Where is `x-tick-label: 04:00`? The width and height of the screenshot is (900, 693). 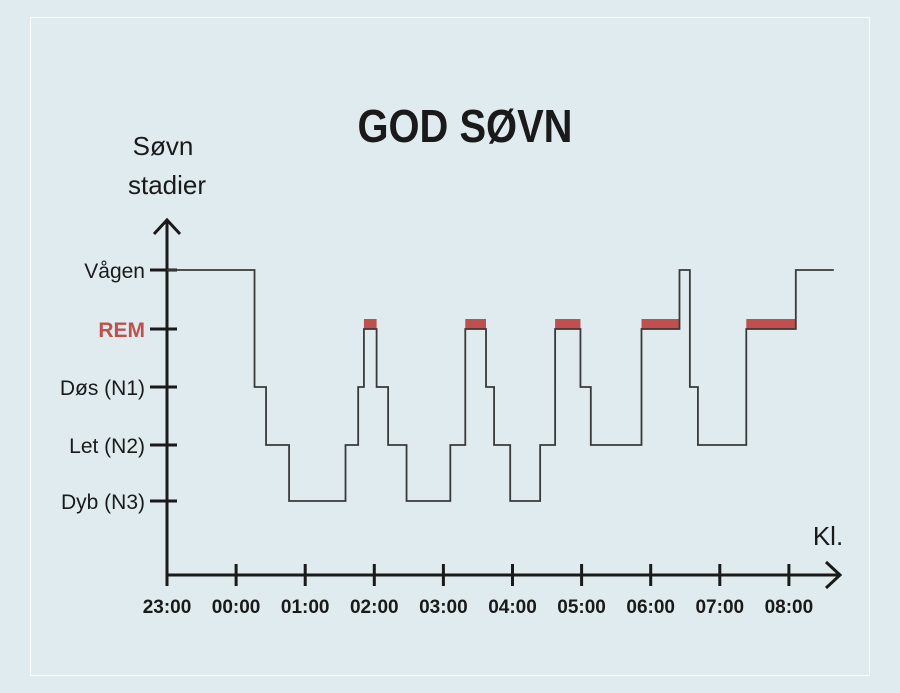 x-tick-label: 04:00 is located at coordinates (512, 607).